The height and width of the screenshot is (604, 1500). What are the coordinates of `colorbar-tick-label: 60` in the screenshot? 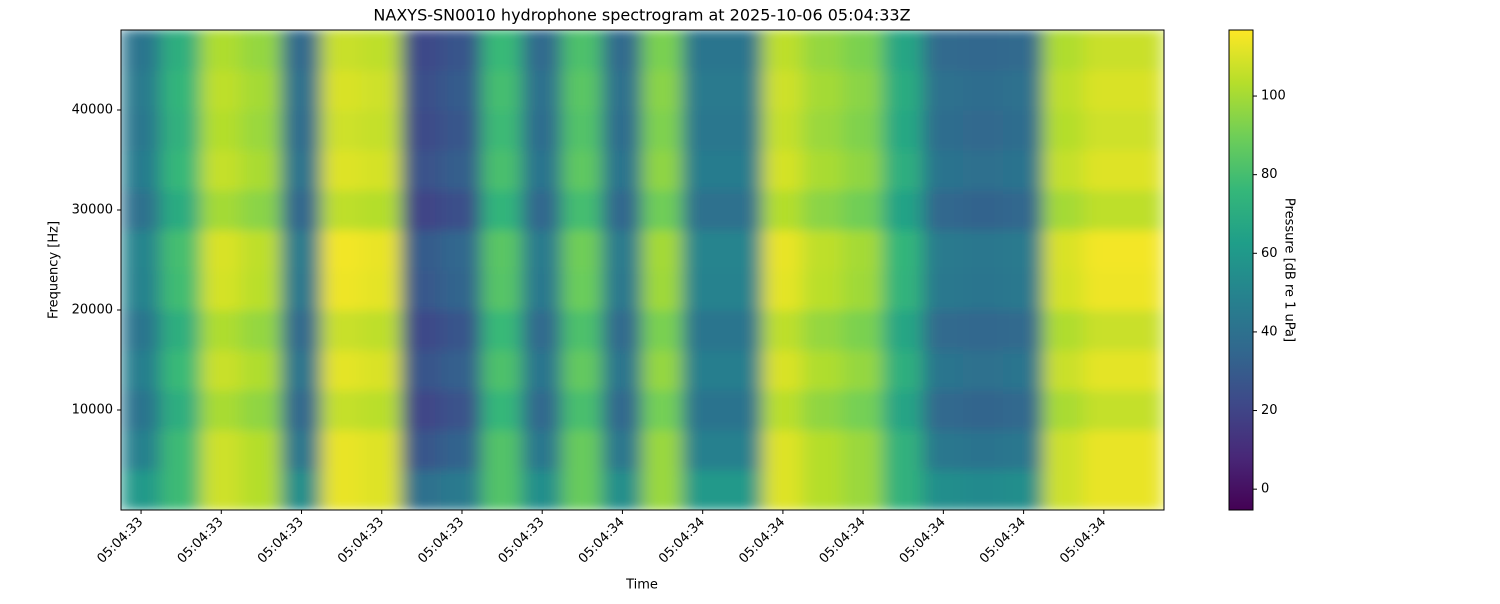 It's located at (1269, 253).